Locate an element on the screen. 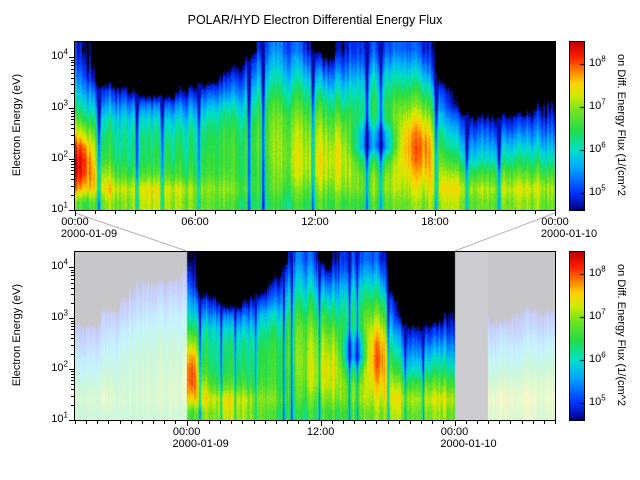 The image size is (640, 480). colorbar-tick-label: 10⁷ is located at coordinates (597, 314).